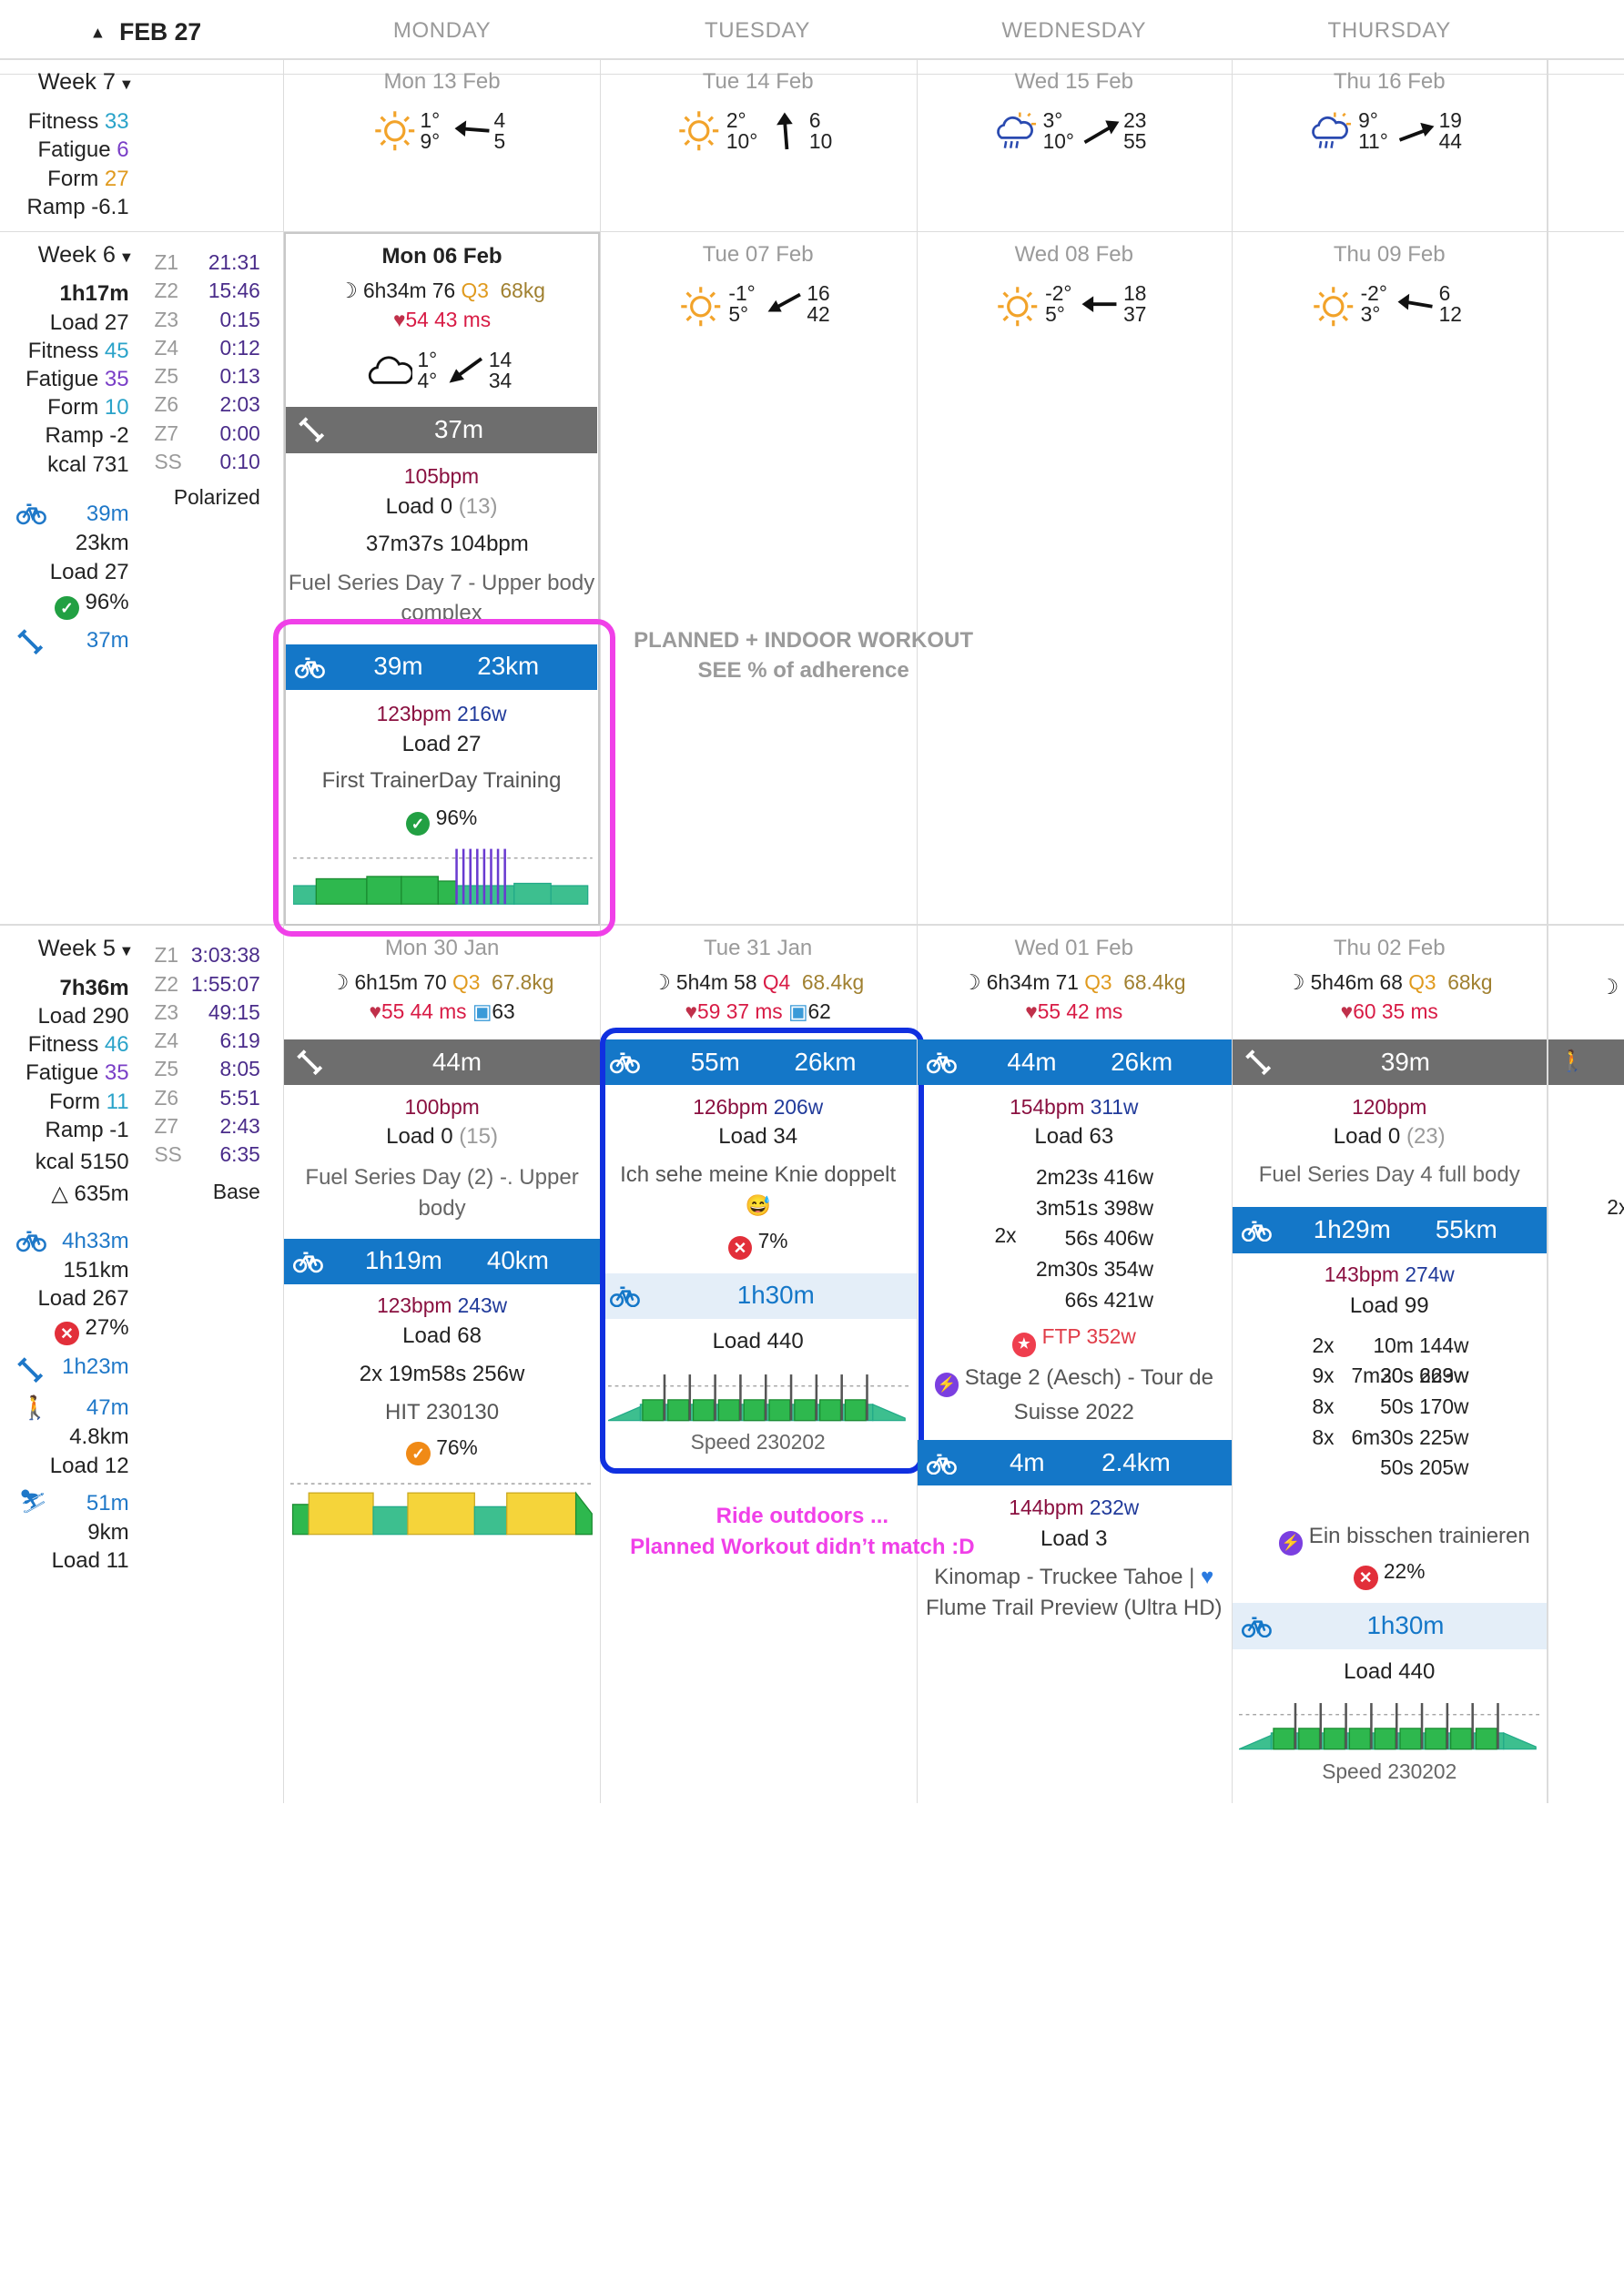 The width and height of the screenshot is (1624, 2281). Describe the element at coordinates (1404, 1540) in the screenshot. I see `activity-name: ⚡ Ein bisschen trainieren` at that location.